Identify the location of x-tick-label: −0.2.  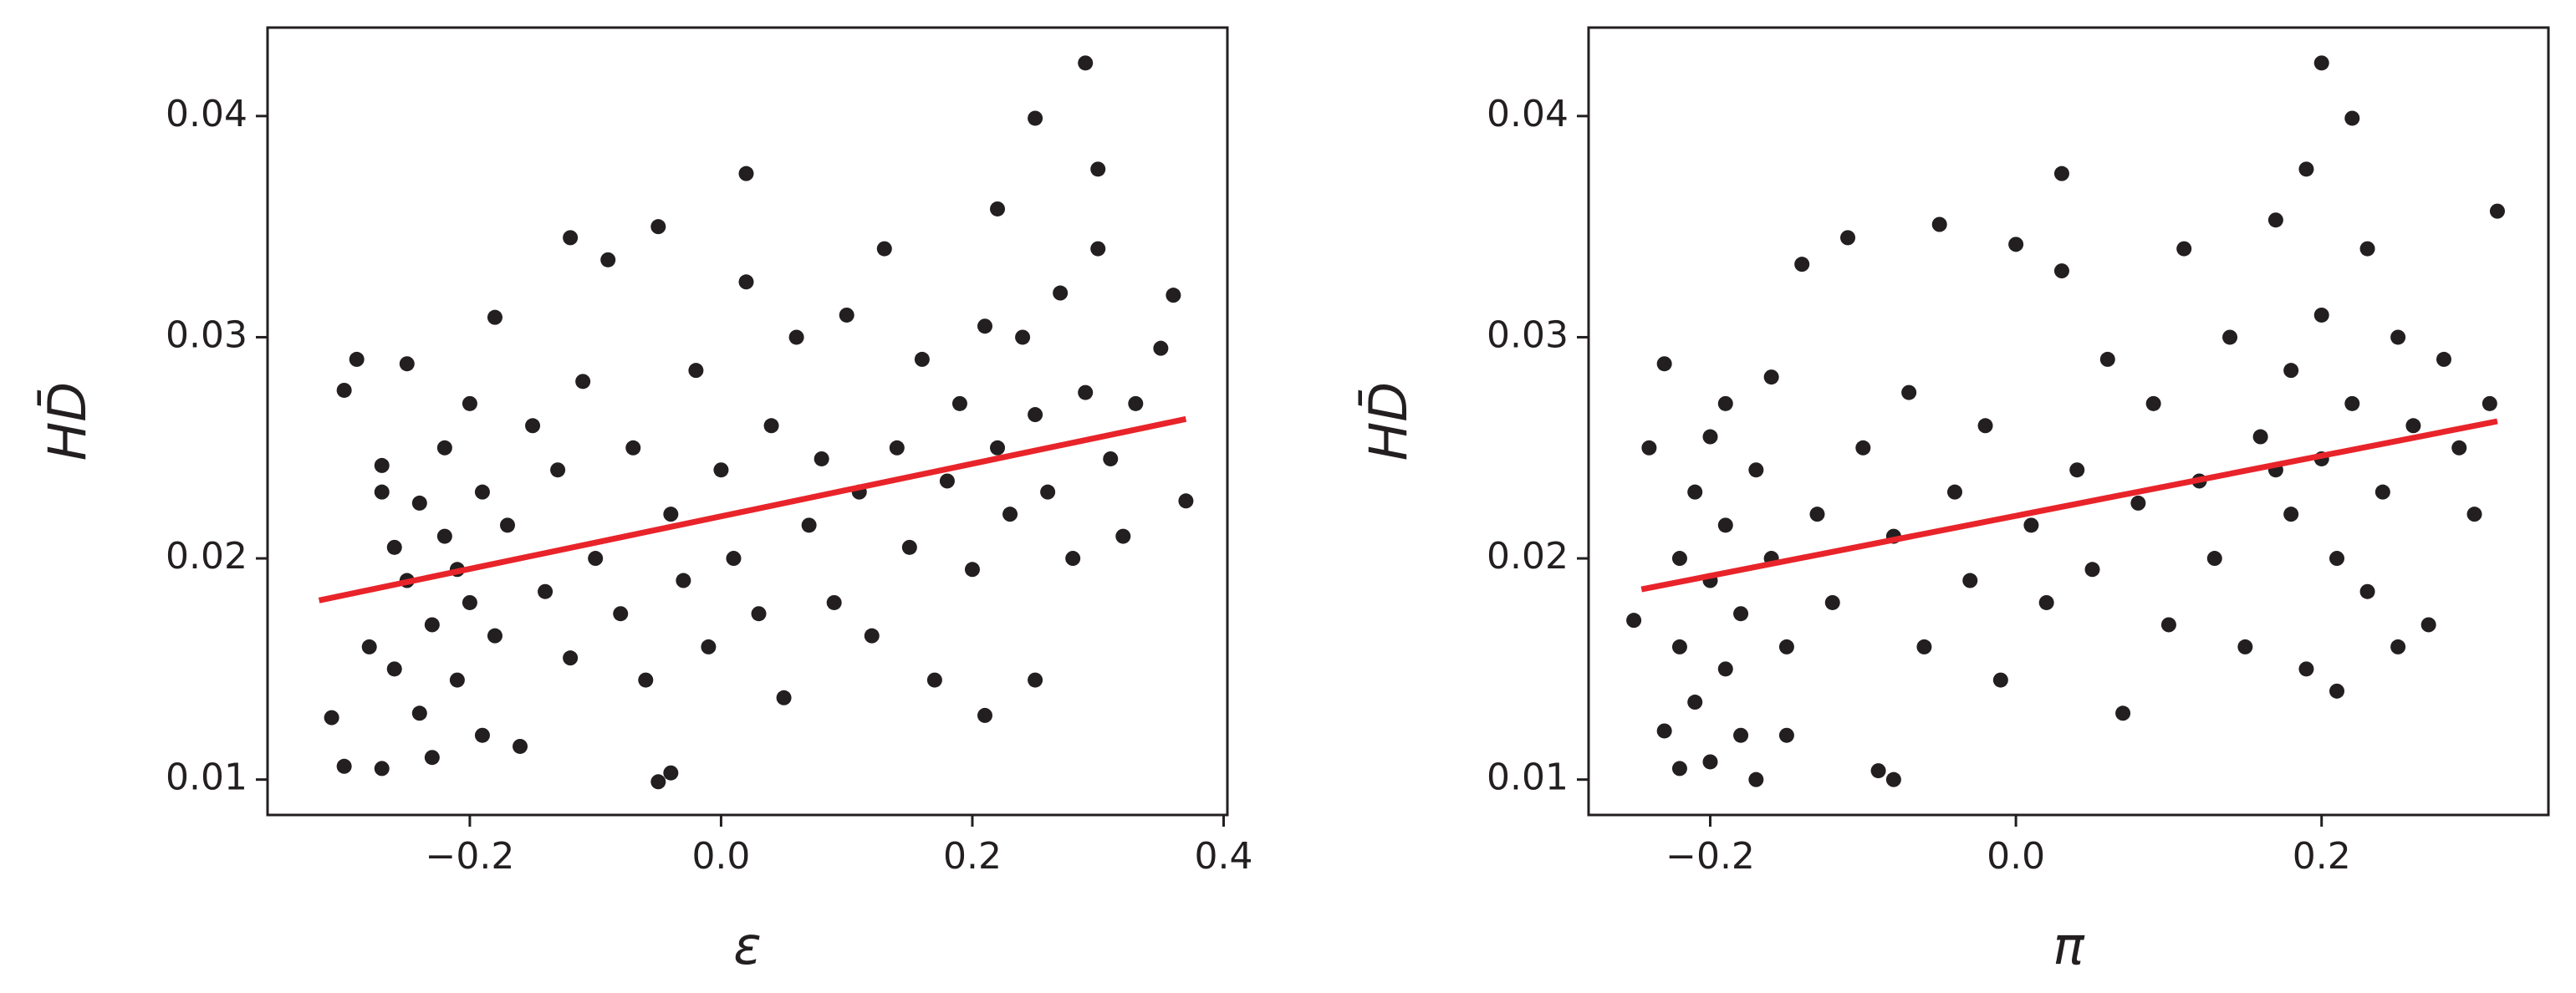
(1710, 856).